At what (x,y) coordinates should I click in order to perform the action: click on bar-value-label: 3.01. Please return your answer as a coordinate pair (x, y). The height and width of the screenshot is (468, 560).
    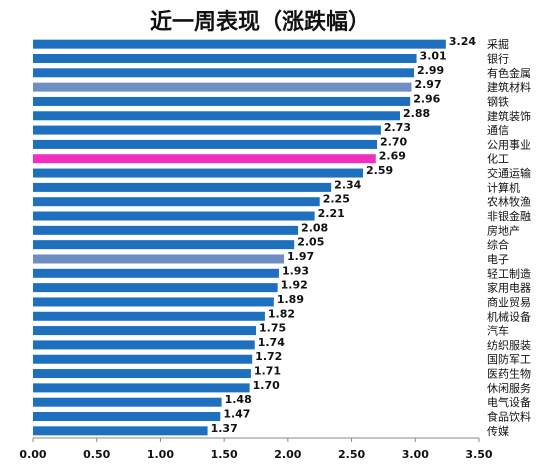
    Looking at the image, I should click on (433, 55).